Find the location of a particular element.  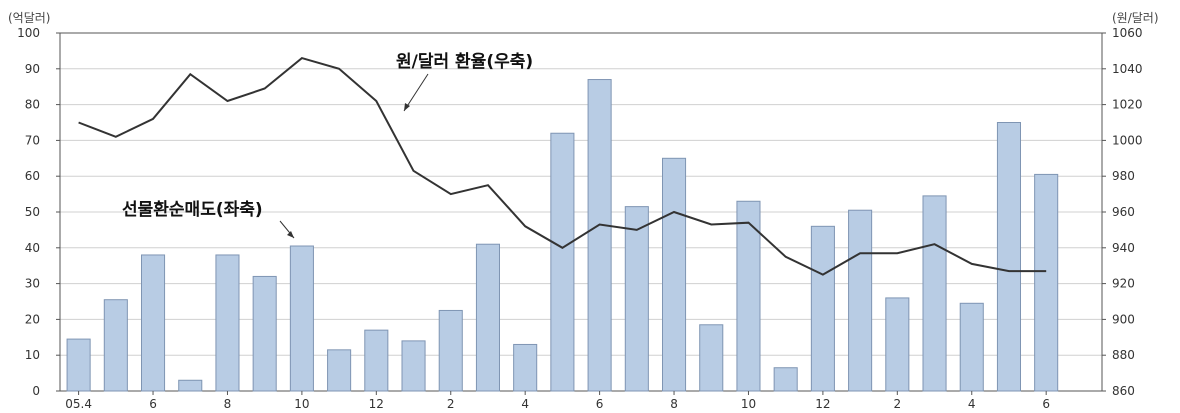

left-axis-unit: (억달러) is located at coordinates (29, 18).